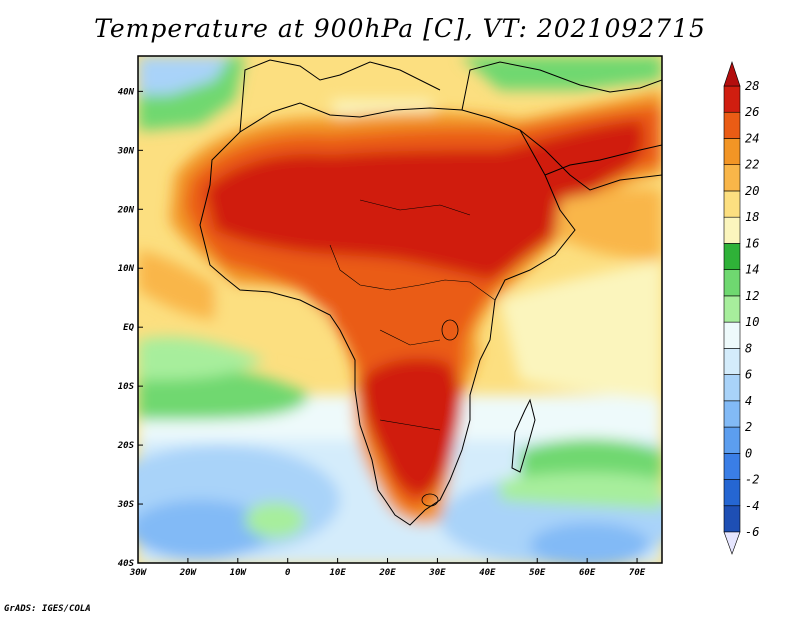  What do you see at coordinates (748, 348) in the screenshot?
I see `colorbar-label: 8` at bounding box center [748, 348].